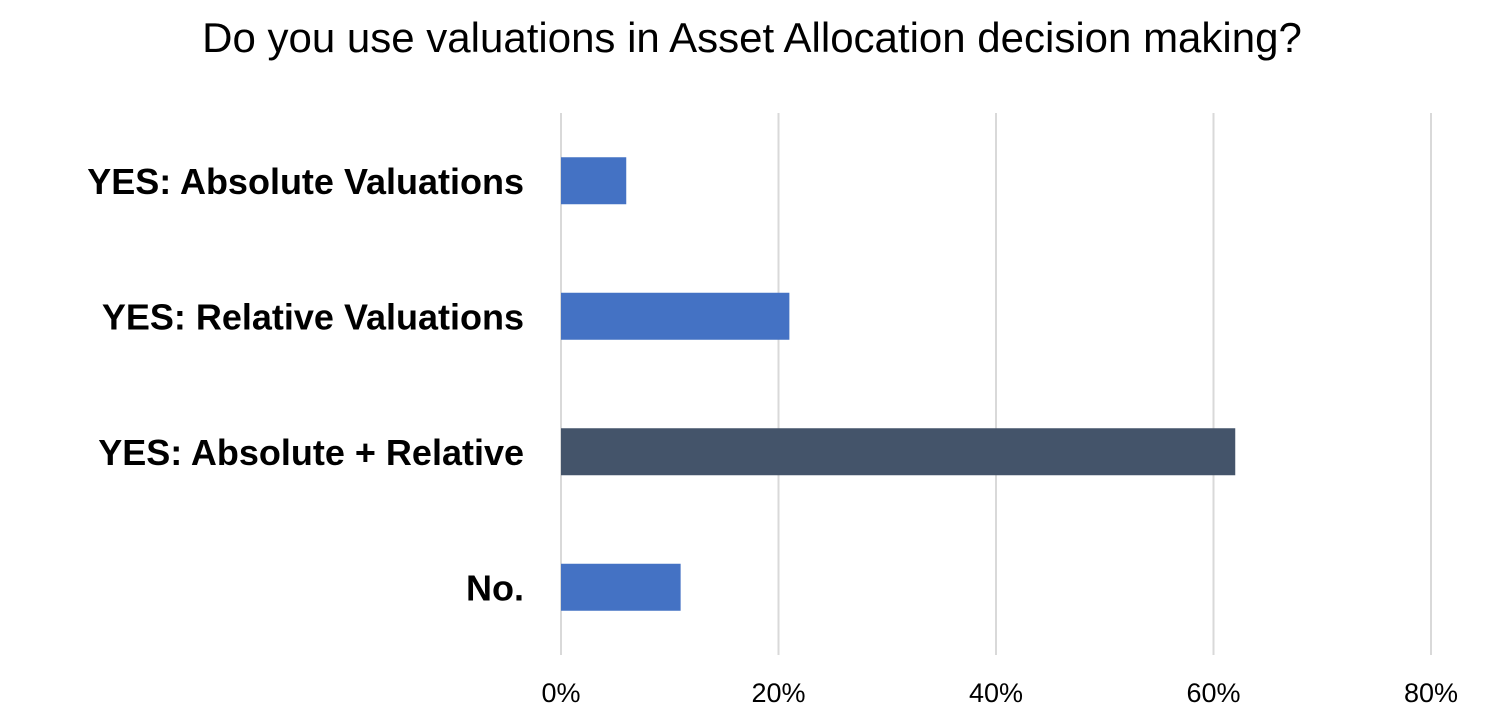 The width and height of the screenshot is (1505, 722). What do you see at coordinates (1213, 693) in the screenshot?
I see `x-tick-label: 60%` at bounding box center [1213, 693].